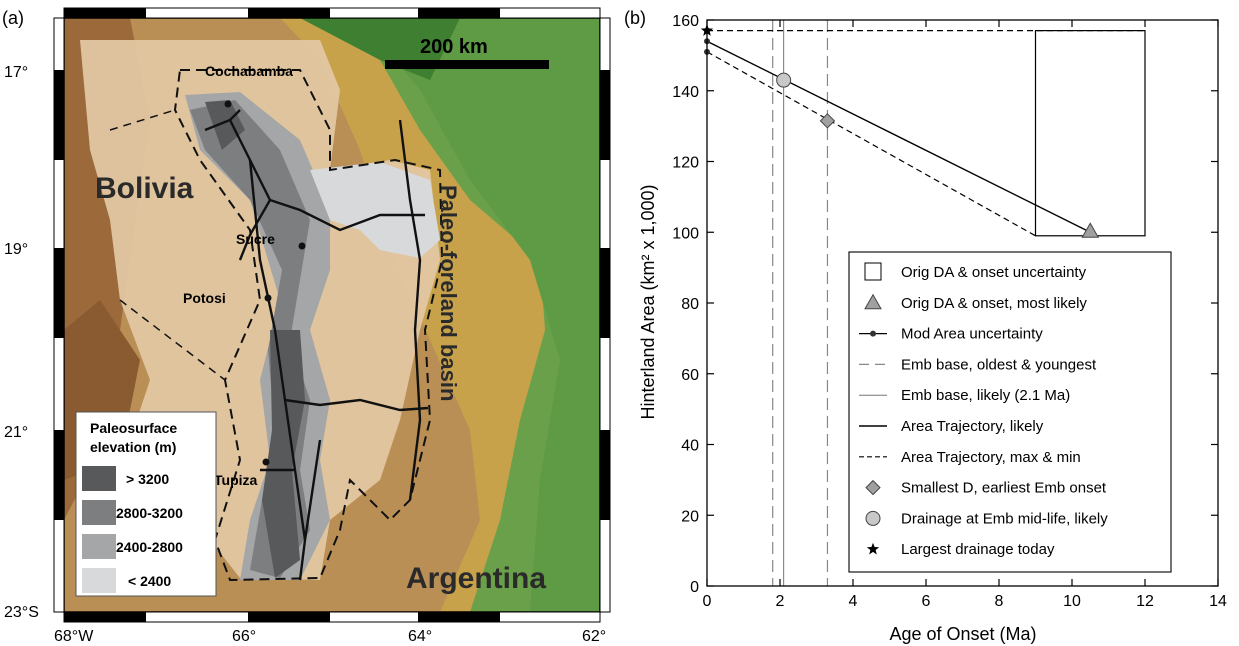 The image size is (1239, 646). What do you see at coordinates (871, 144) in the screenshot?
I see `trajectory-min` at bounding box center [871, 144].